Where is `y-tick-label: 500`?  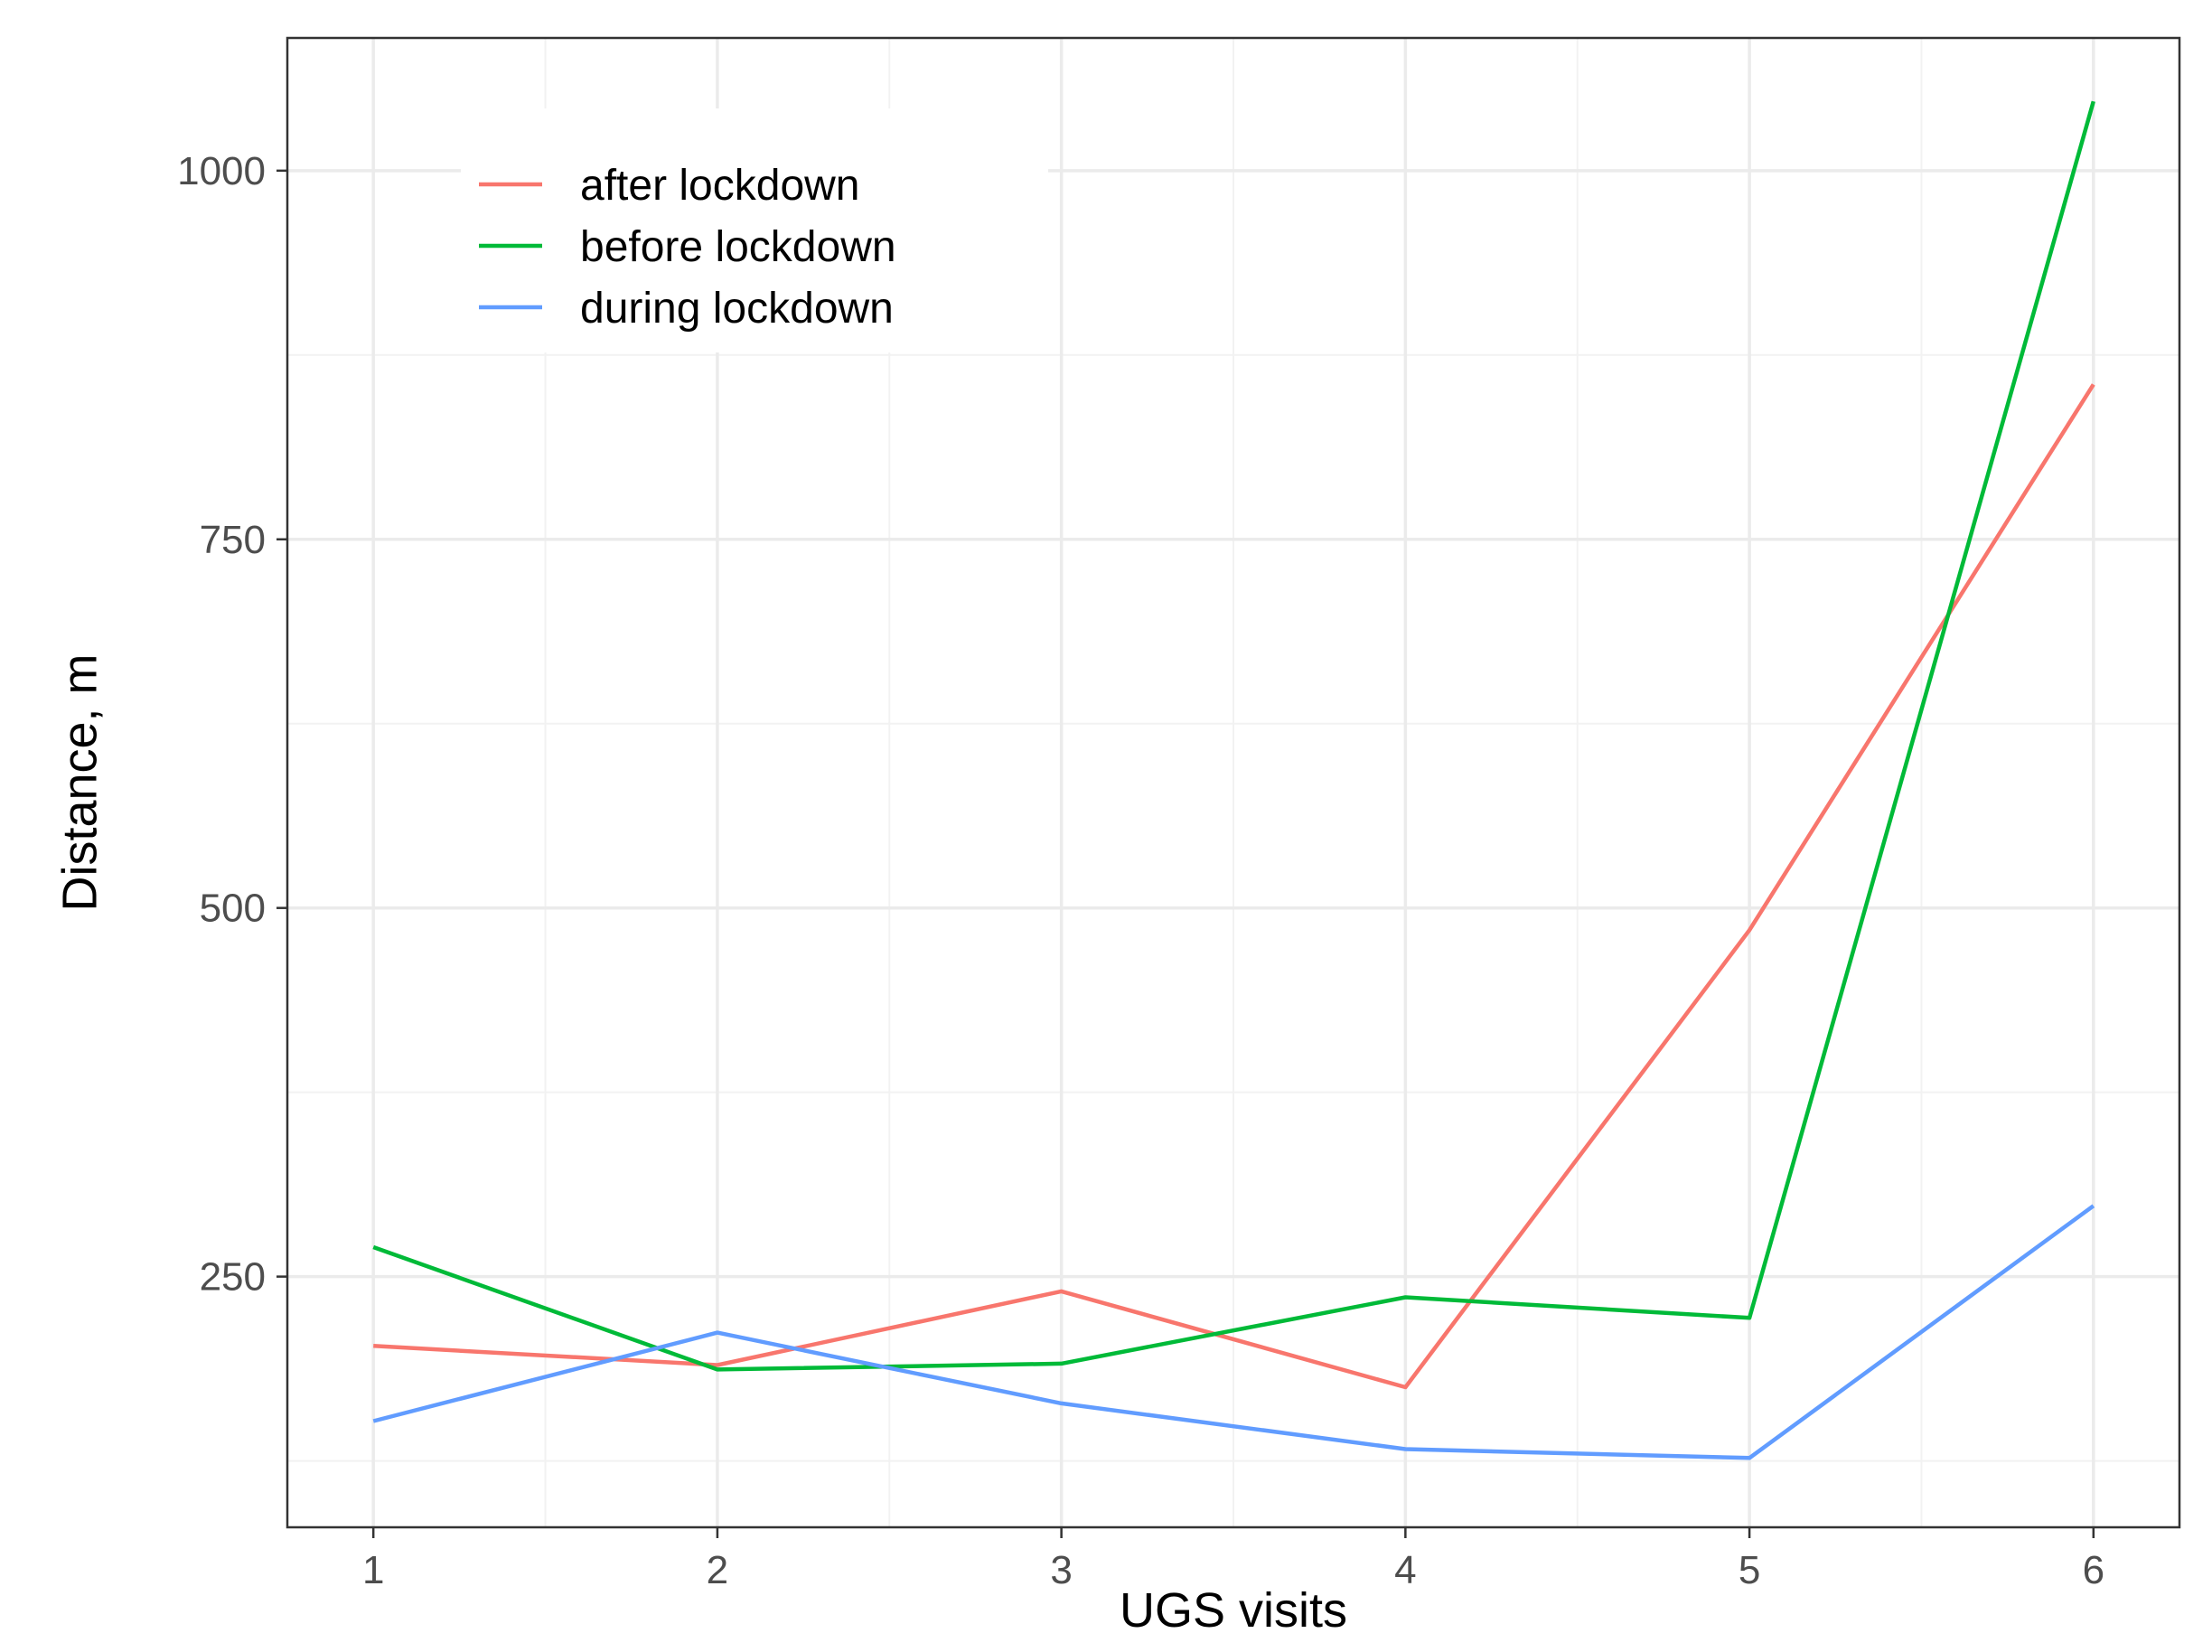
y-tick-label: 500 is located at coordinates (233, 909).